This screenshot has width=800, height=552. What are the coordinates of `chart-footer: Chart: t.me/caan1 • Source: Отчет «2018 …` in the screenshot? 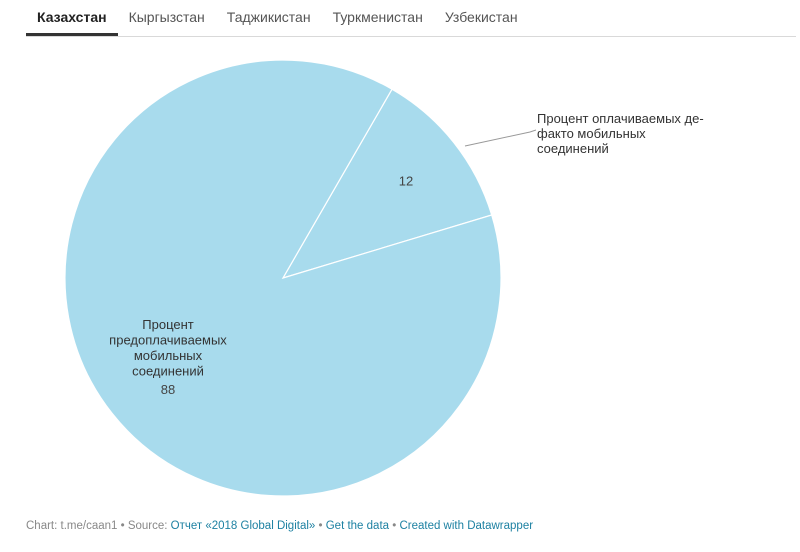 It's located at (279, 526).